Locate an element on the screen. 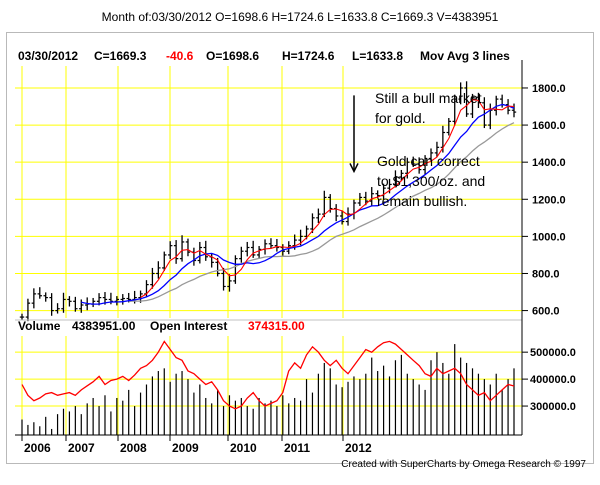  date-tick-label: 2009 is located at coordinates (185, 448).